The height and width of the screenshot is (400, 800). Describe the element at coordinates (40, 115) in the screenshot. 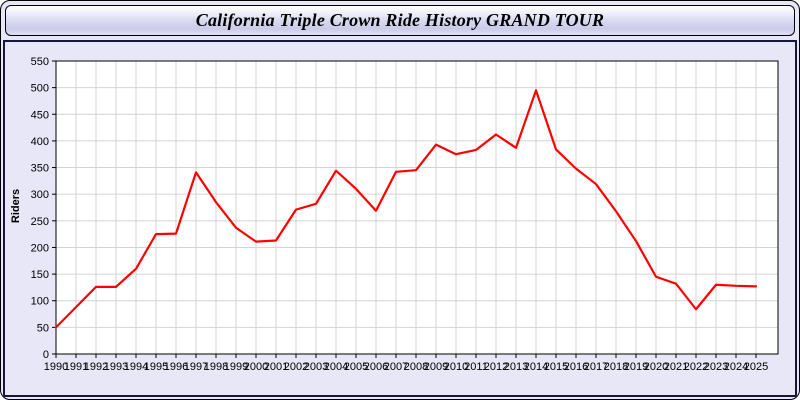

I see `y-tick-label: 450` at that location.